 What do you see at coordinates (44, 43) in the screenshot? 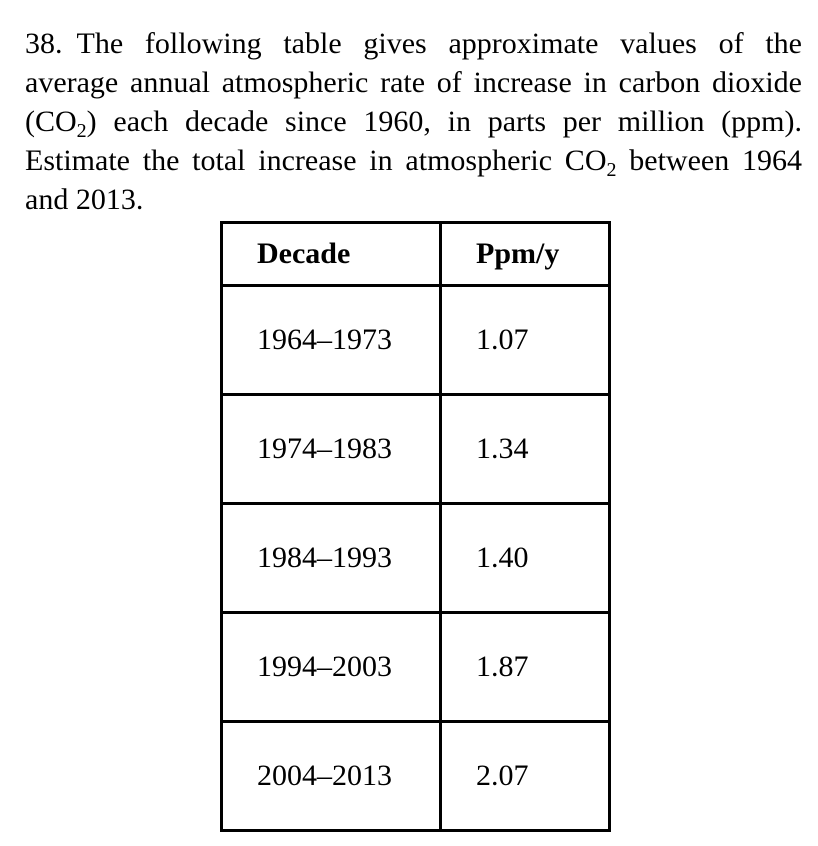
I see `problem-number: 38.` at bounding box center [44, 43].